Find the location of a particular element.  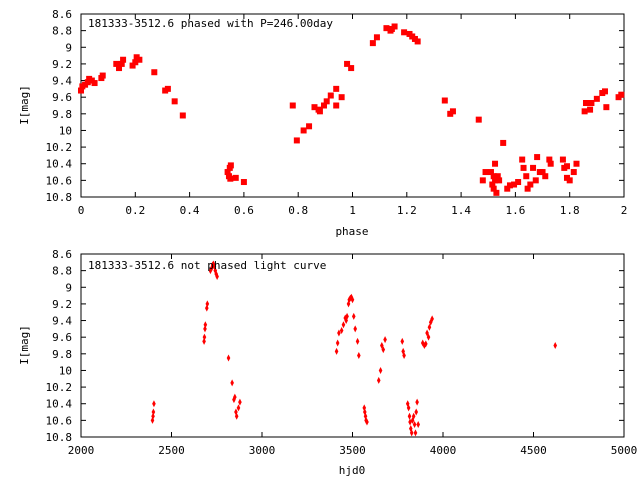

x-tick-label: 0.6 is located at coordinates (244, 210).